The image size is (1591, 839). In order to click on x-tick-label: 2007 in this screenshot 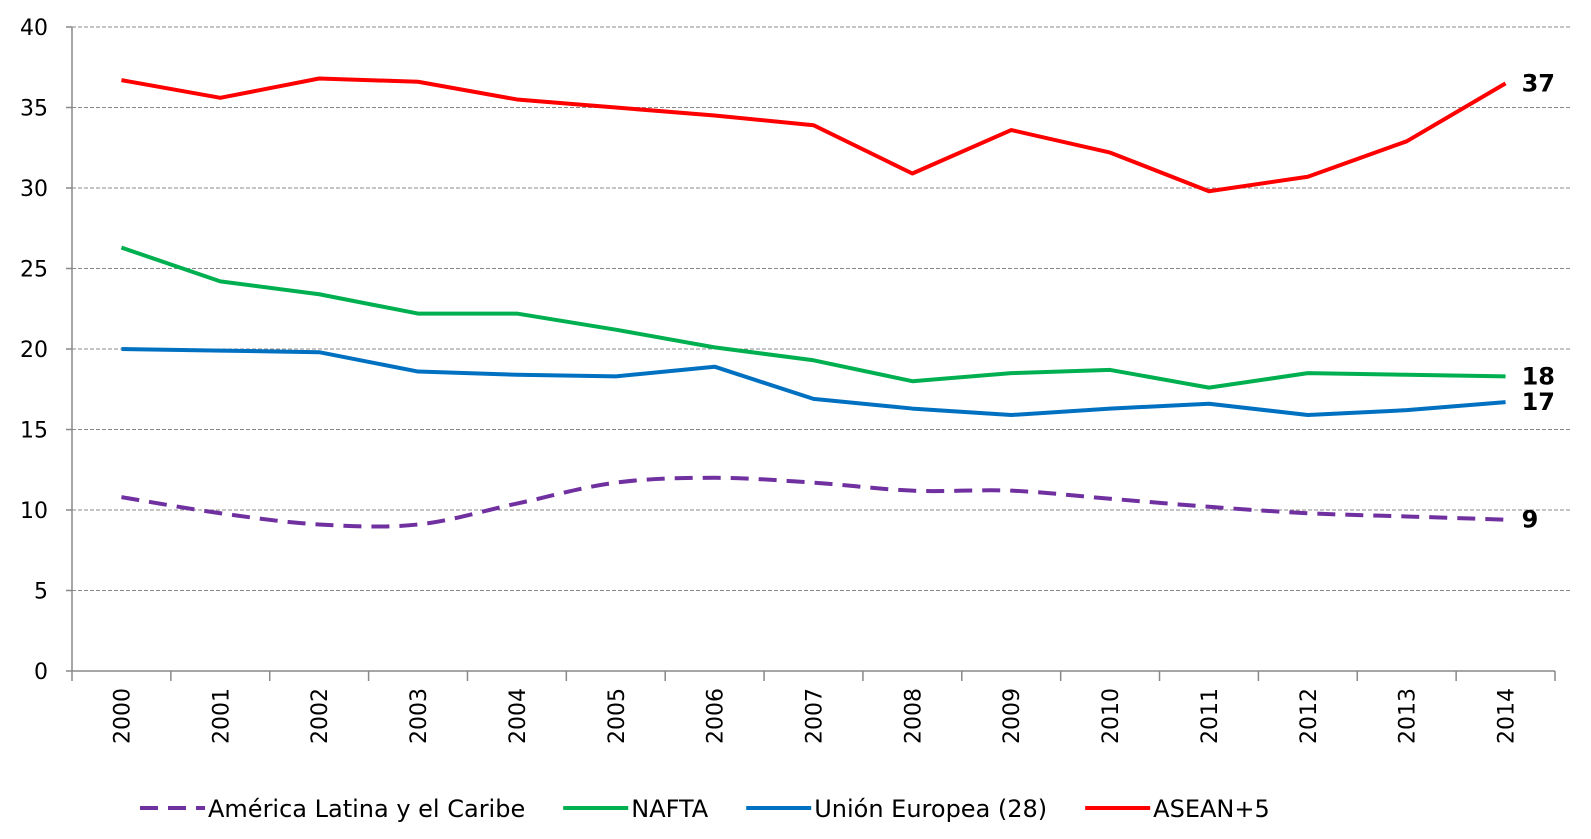, I will do `click(815, 716)`.